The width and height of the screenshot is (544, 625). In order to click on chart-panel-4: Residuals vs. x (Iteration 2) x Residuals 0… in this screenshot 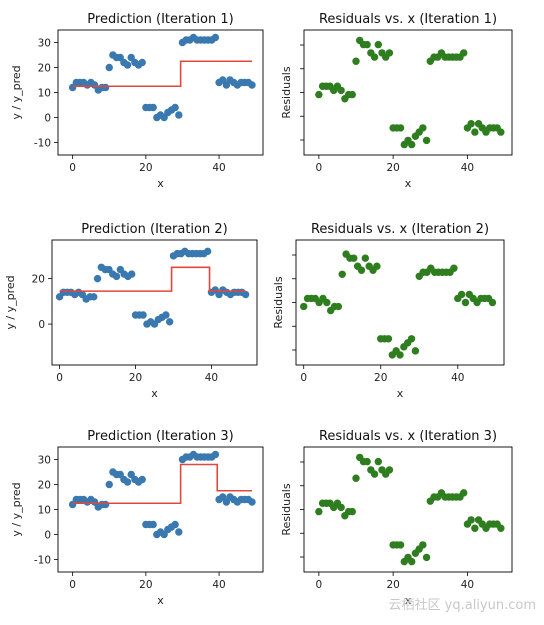, I will do `click(388, 311)`.